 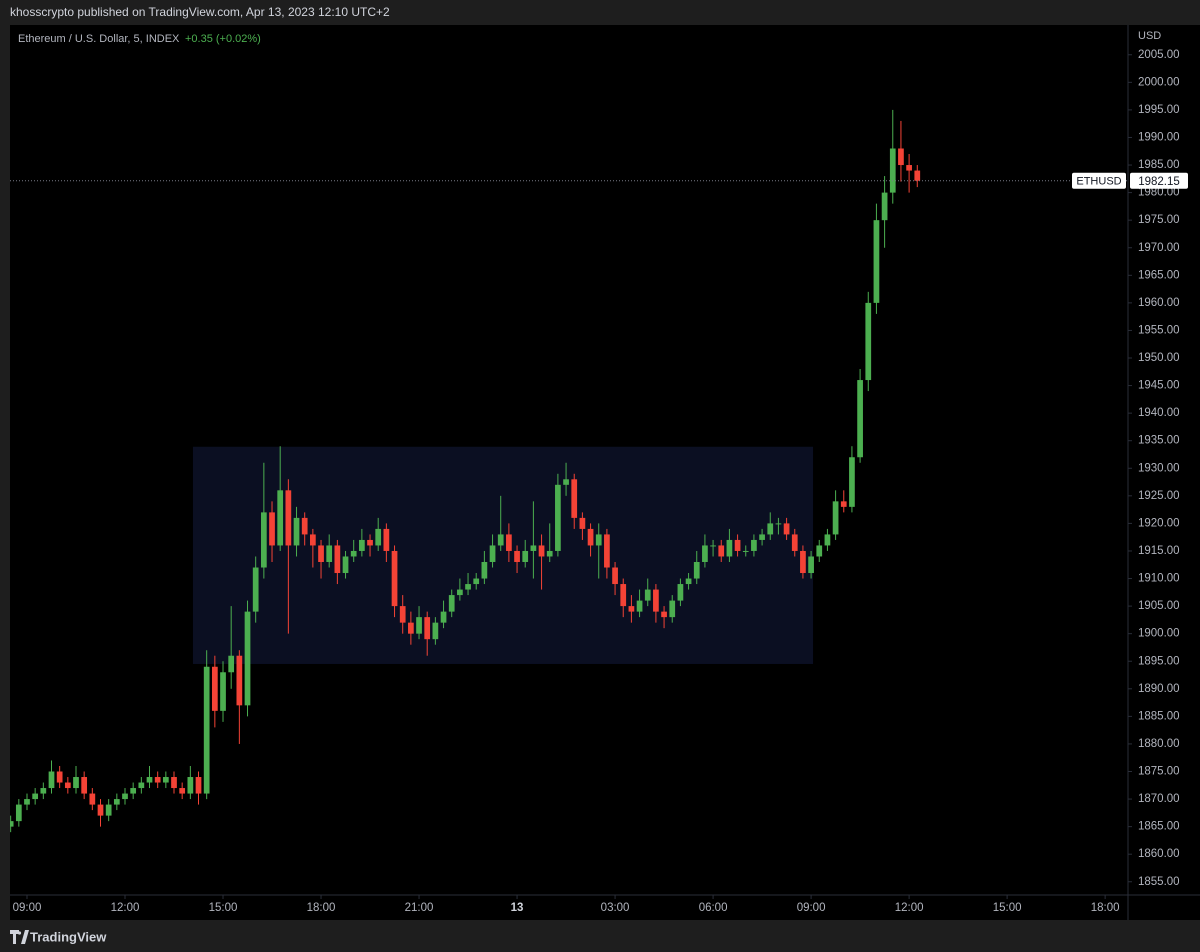 What do you see at coordinates (1159, 606) in the screenshot?
I see `y-tick-label: 1905.00` at bounding box center [1159, 606].